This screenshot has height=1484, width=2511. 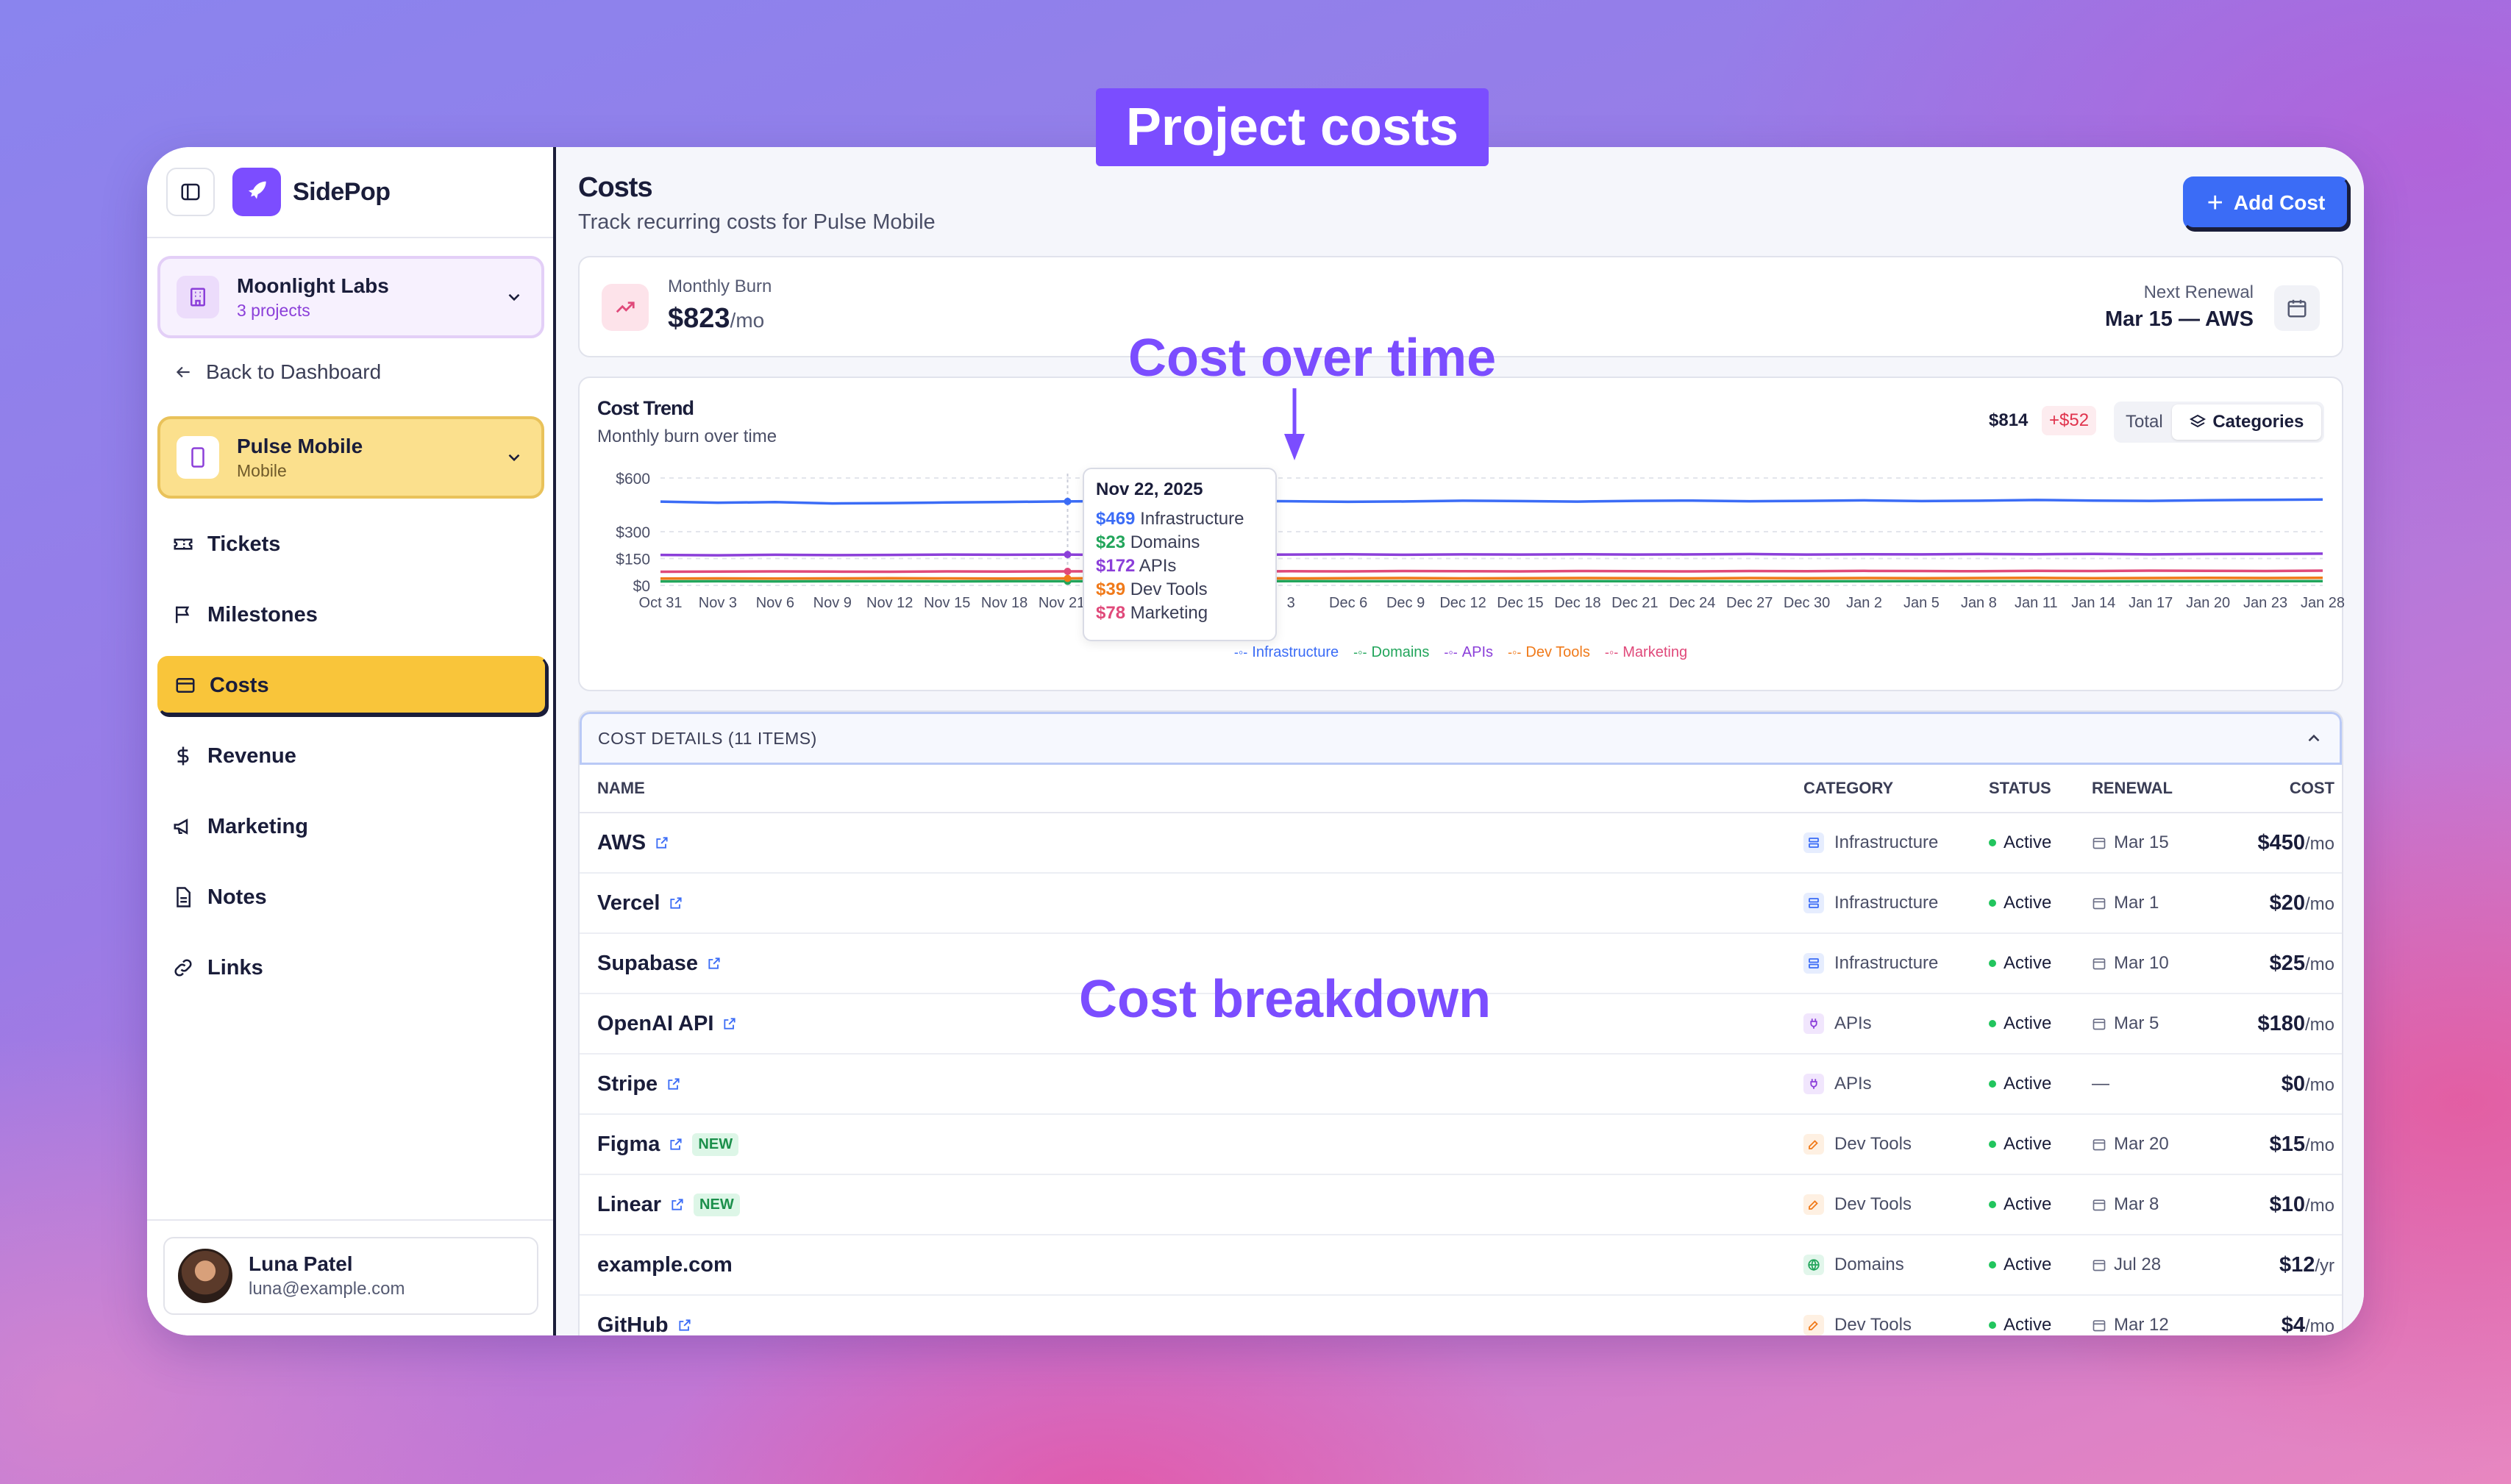 I want to click on sidebar-item-costs: Costs, so click(x=352, y=685).